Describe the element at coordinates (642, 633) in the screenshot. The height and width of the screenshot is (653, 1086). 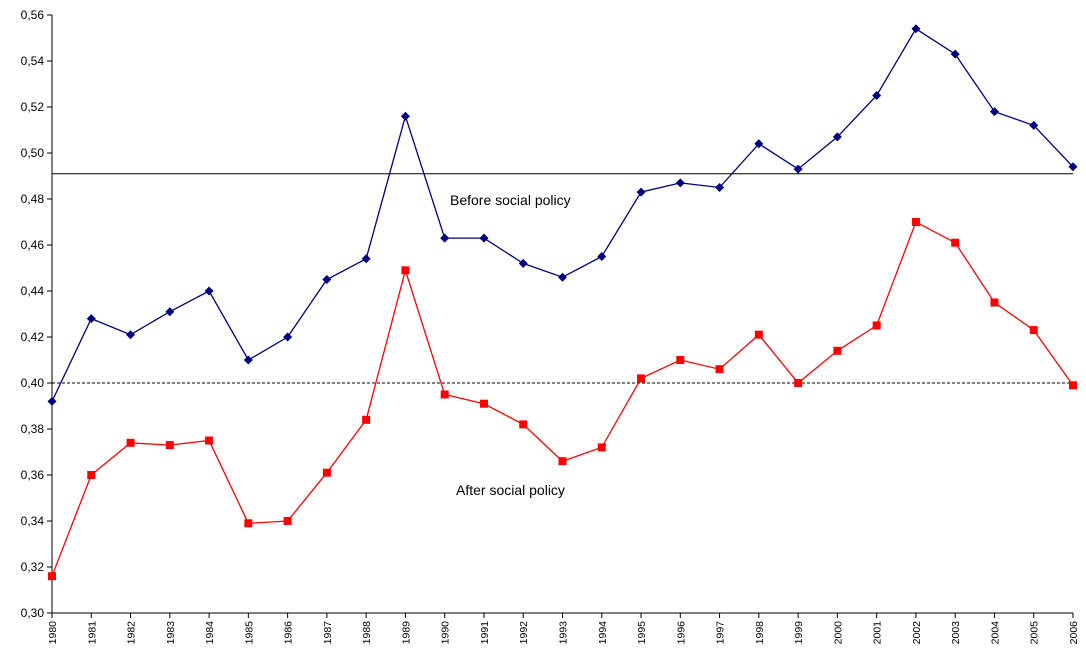
I see `x-tick-label: 1995` at that location.